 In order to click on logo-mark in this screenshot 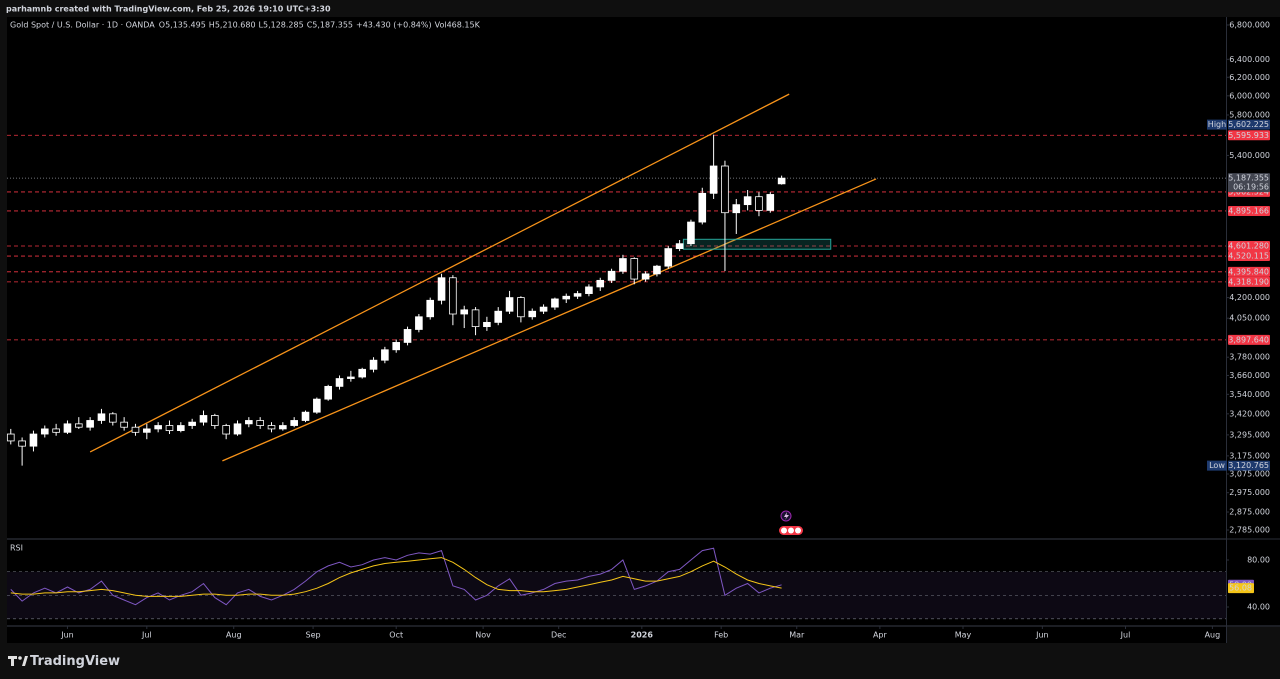, I will do `click(20, 658)`.